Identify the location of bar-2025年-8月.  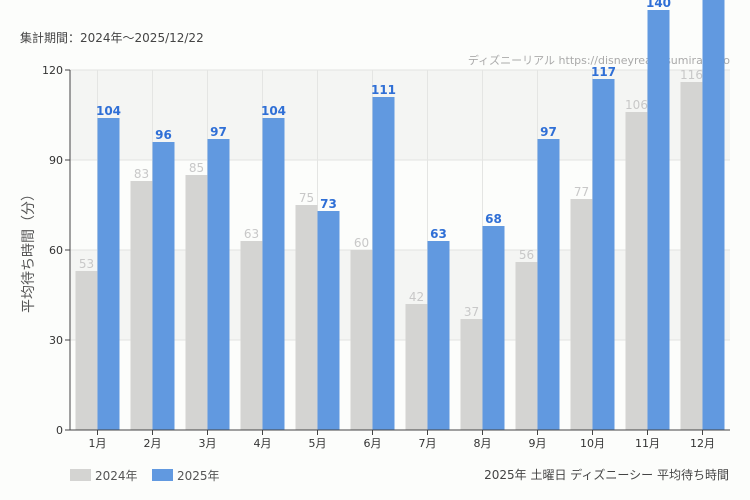
(493, 328).